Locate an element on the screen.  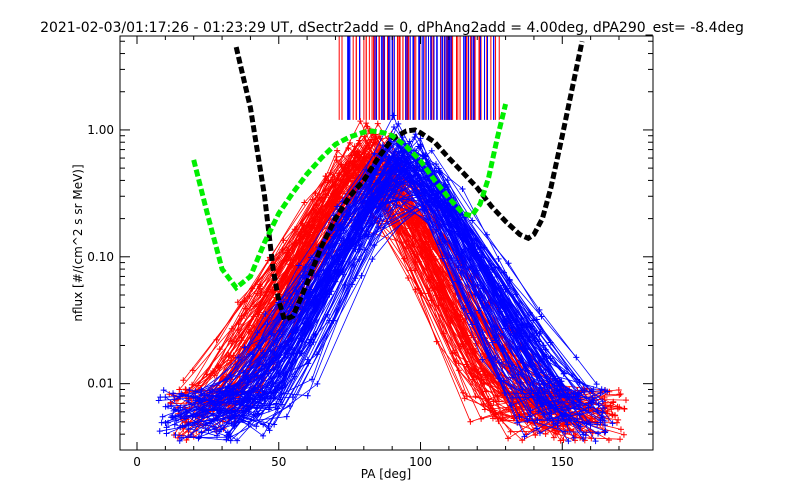
x-tick-label: 50 is located at coordinates (278, 462).